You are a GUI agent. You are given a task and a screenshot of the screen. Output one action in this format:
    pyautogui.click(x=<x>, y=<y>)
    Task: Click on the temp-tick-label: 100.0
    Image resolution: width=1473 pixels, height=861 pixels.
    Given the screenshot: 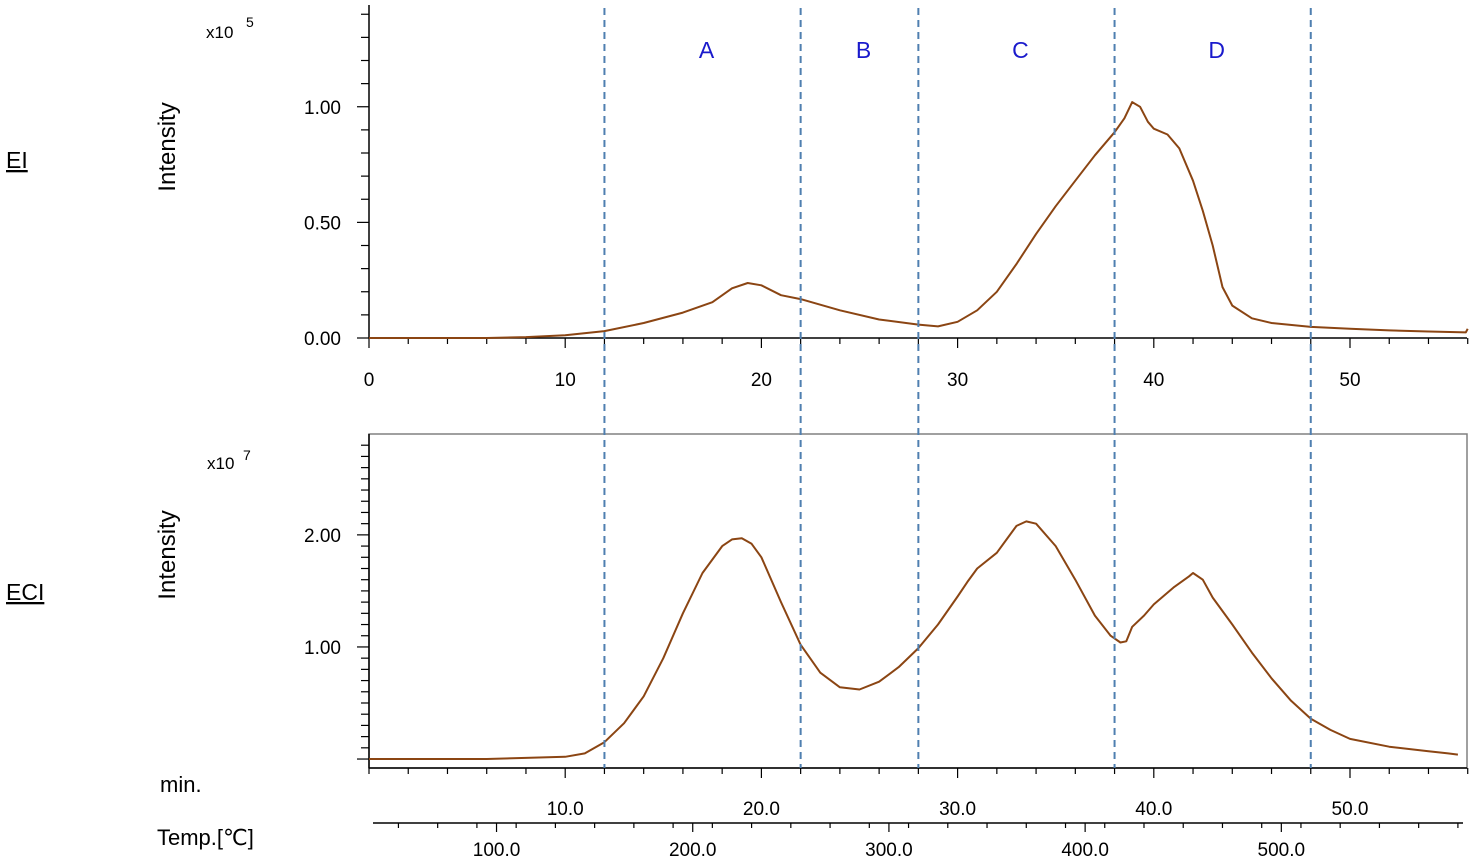 What is the action you would take?
    pyautogui.click(x=497, y=850)
    